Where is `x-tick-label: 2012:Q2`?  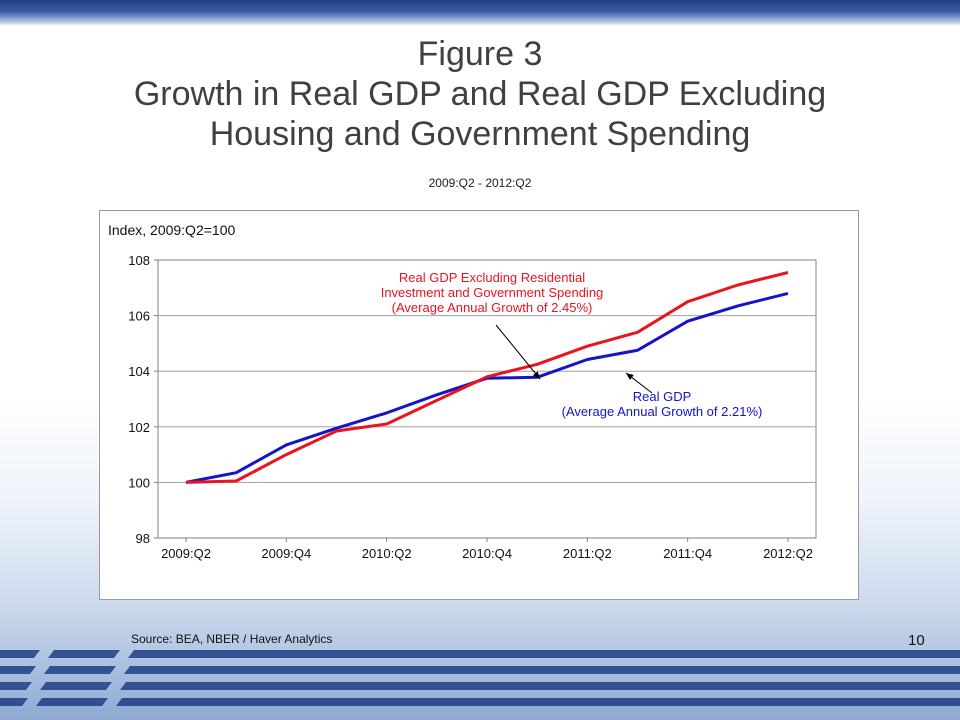 x-tick-label: 2012:Q2 is located at coordinates (788, 553).